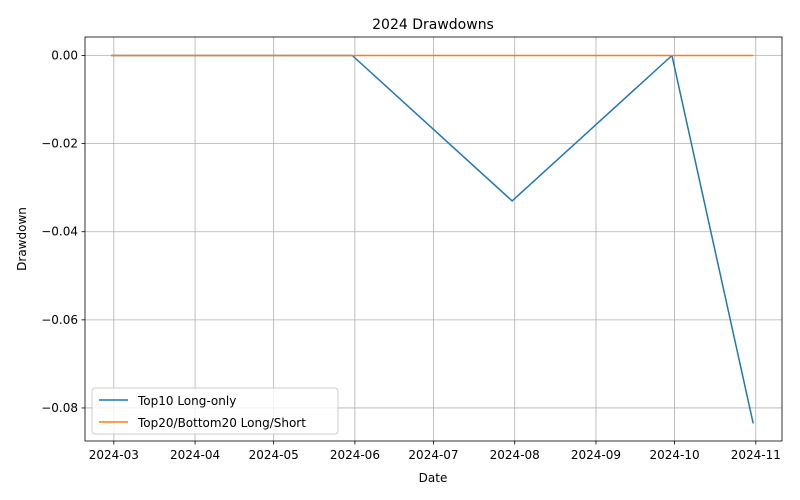 The width and height of the screenshot is (800, 500). Describe the element at coordinates (355, 455) in the screenshot. I see `x-tick-label: 2024-06` at that location.